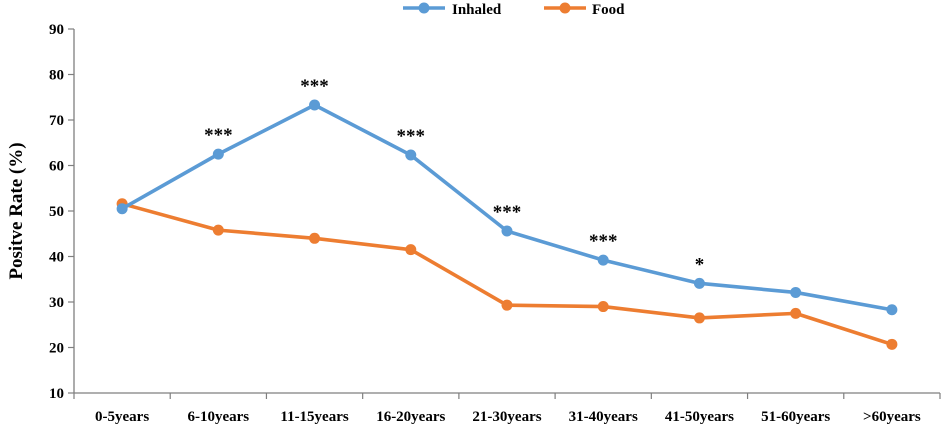  I want to click on y-axis-label: Positve Rate (%), so click(16, 210).